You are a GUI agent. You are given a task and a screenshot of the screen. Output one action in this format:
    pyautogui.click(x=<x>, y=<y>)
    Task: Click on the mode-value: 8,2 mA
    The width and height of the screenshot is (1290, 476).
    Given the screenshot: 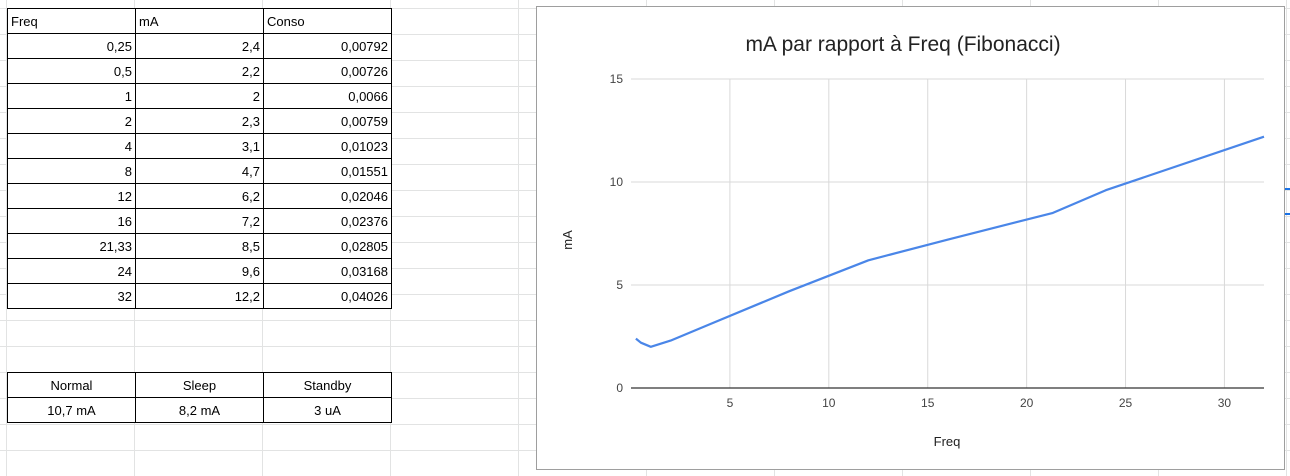 What is the action you would take?
    pyautogui.click(x=199, y=410)
    